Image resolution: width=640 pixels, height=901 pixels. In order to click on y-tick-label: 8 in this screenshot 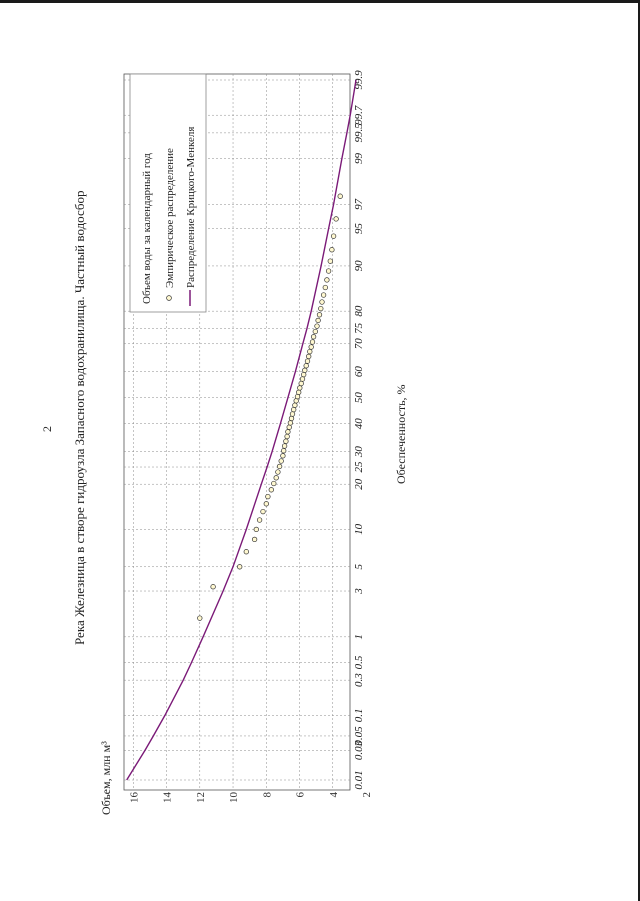, I will do `click(267, 795)`.